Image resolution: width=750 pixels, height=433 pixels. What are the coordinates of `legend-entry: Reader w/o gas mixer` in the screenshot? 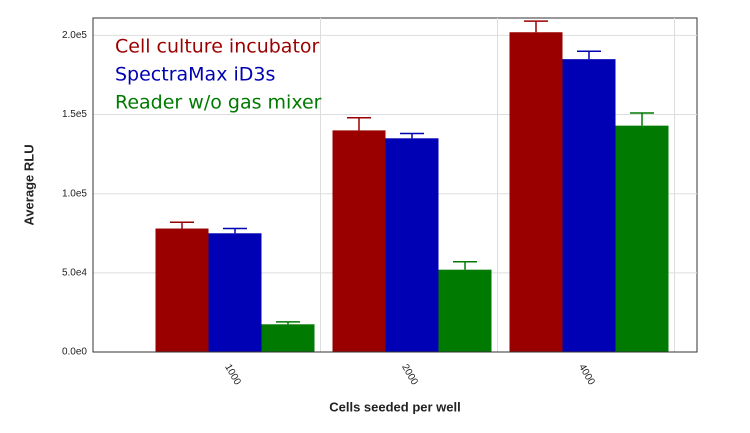 It's located at (218, 103).